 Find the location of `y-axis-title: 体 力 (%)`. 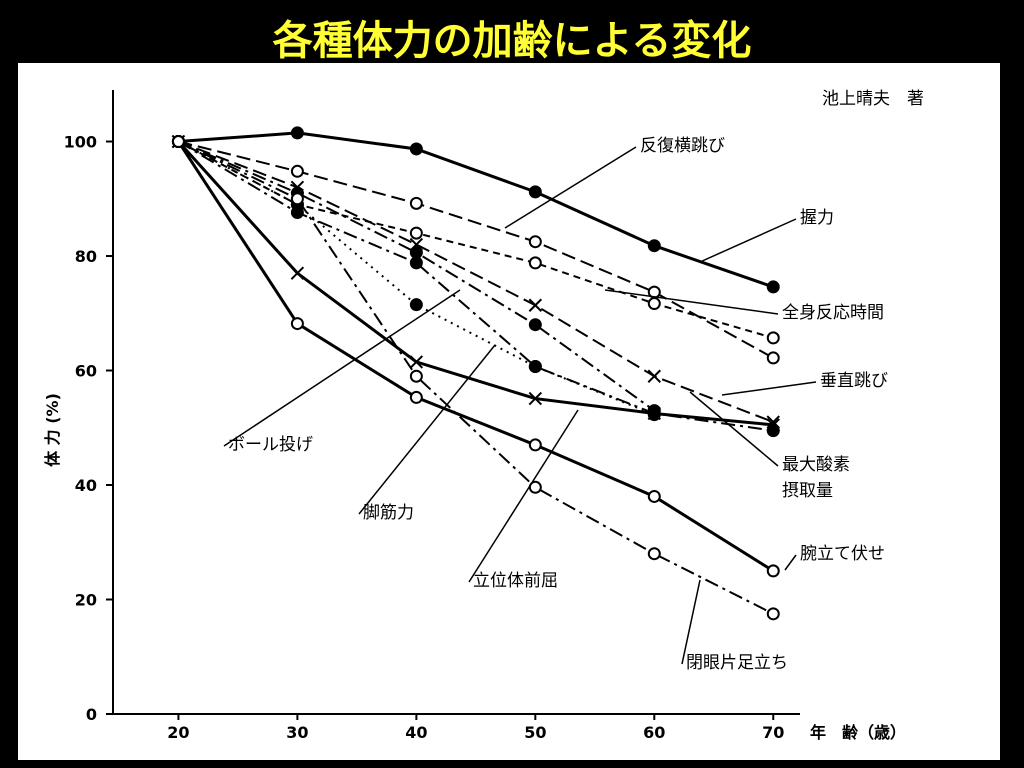

y-axis-title: 体 力 (%) is located at coordinates (52, 430).